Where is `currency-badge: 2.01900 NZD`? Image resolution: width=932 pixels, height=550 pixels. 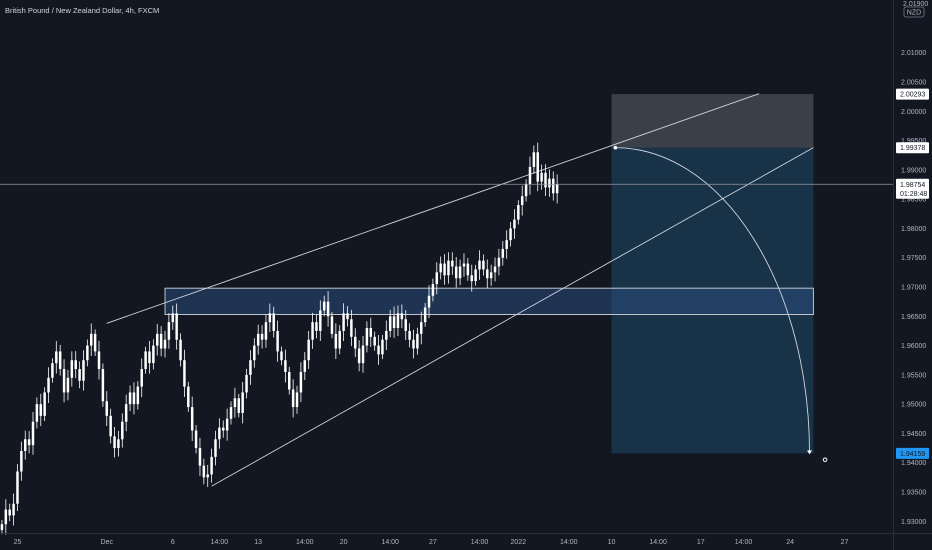 currency-badge: 2.01900 NZD is located at coordinates (915, 9).